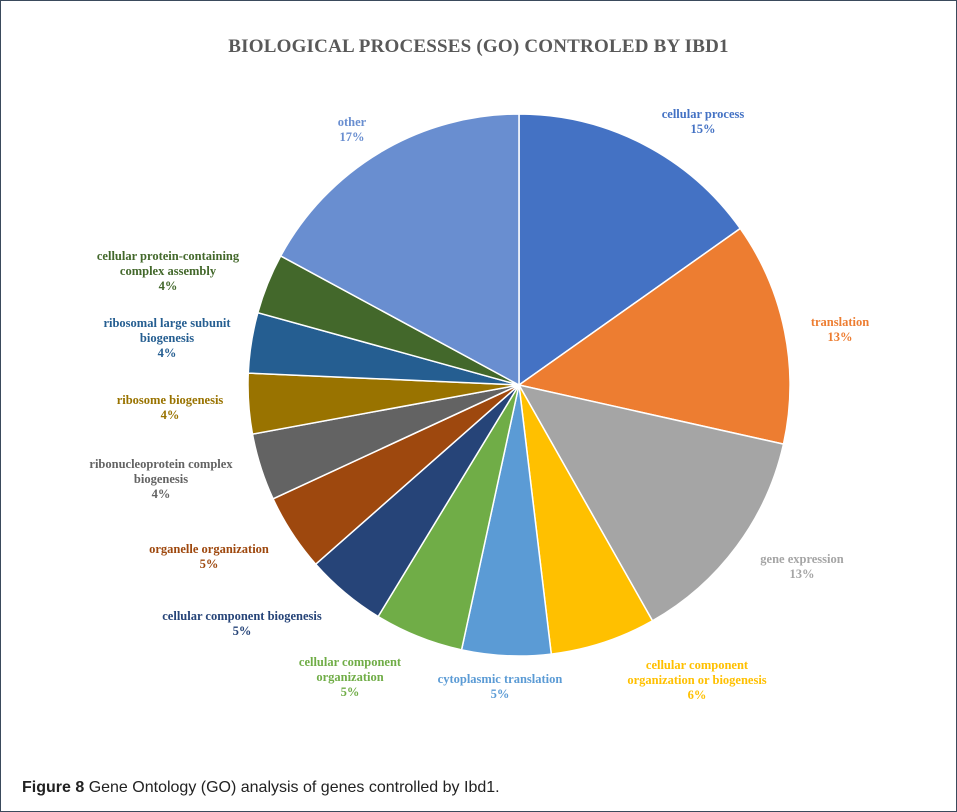 This screenshot has width=957, height=812. Describe the element at coordinates (500, 679) in the screenshot. I see `slice-label-line: cytoplasmic translation` at that location.